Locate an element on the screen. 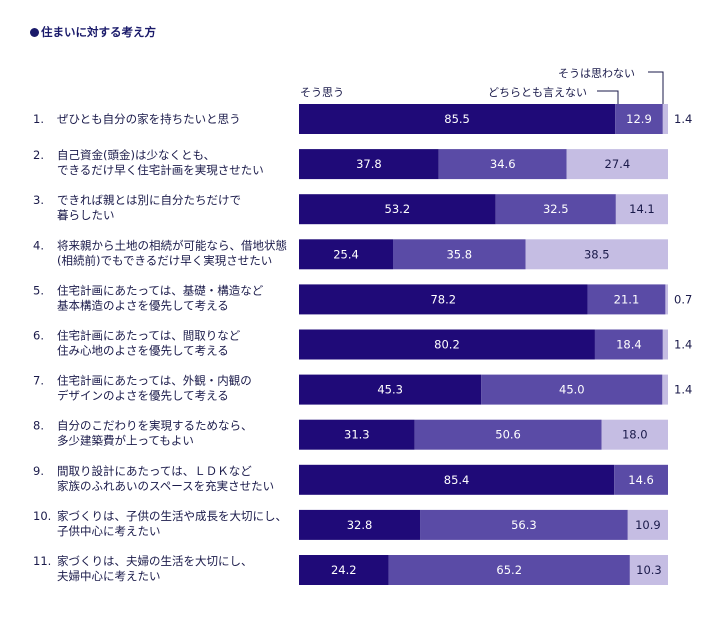 Image resolution: width=709 pixels, height=624 pixels. category-number: 3. is located at coordinates (38, 200).